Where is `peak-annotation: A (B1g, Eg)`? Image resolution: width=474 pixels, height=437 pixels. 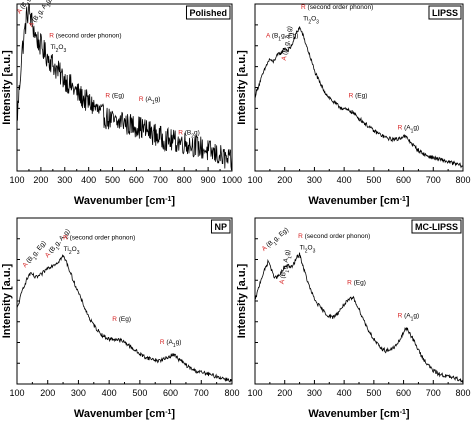
peak-annotation: A (B1g, Eg) is located at coordinates (282, 37).